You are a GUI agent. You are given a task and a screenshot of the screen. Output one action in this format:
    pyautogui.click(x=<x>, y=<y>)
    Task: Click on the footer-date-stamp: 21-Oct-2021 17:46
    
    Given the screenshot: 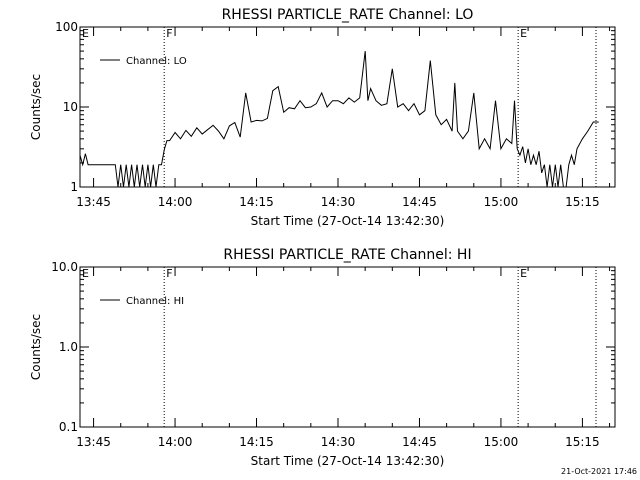 What is the action you would take?
    pyautogui.click(x=599, y=471)
    